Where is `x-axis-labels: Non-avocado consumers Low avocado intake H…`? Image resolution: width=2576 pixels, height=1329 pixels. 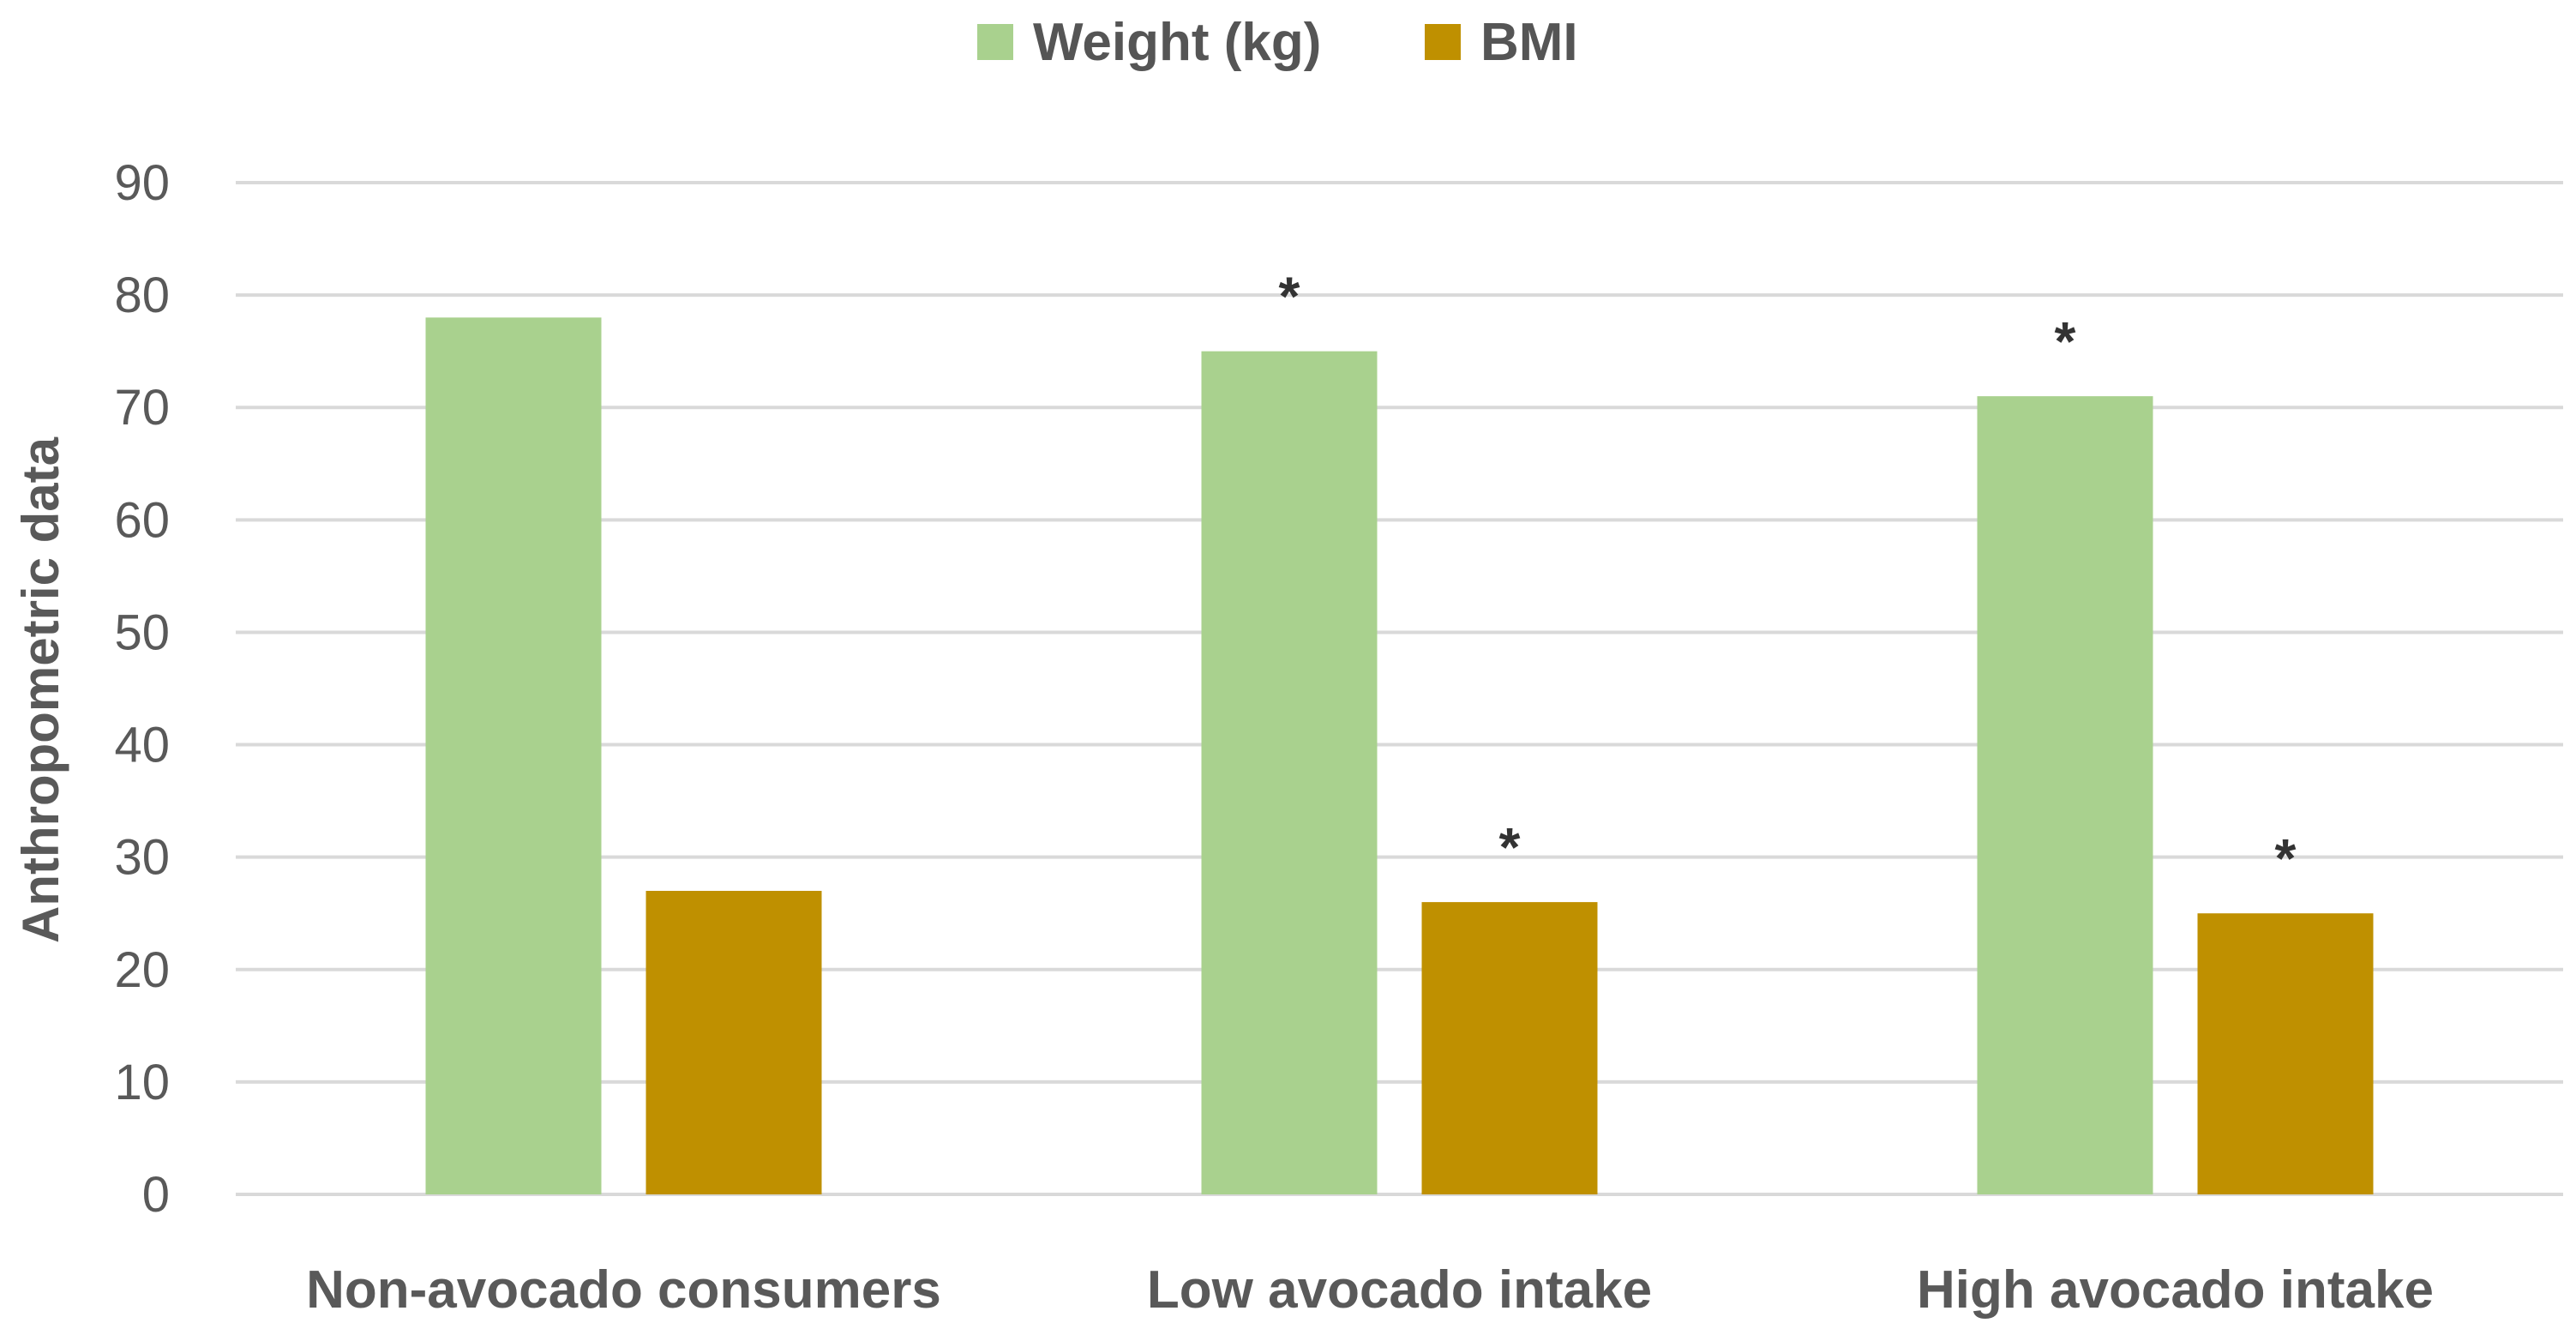
x-axis-labels: Non-avocado consumers Low avocado intake H… is located at coordinates (1370, 1290).